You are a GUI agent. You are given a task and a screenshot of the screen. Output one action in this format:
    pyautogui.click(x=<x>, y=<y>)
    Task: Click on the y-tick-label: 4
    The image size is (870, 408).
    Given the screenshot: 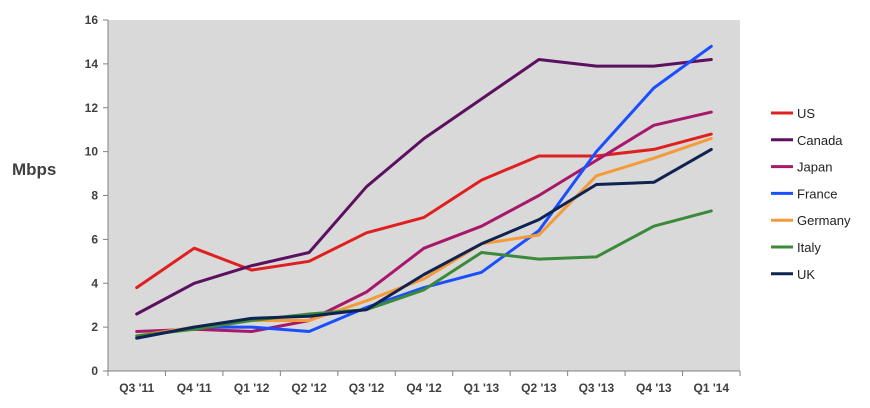 What is the action you would take?
    pyautogui.click(x=94, y=283)
    